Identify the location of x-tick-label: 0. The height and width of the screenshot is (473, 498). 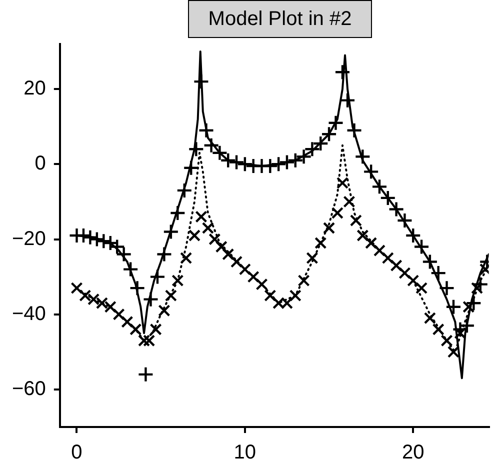
(76, 453).